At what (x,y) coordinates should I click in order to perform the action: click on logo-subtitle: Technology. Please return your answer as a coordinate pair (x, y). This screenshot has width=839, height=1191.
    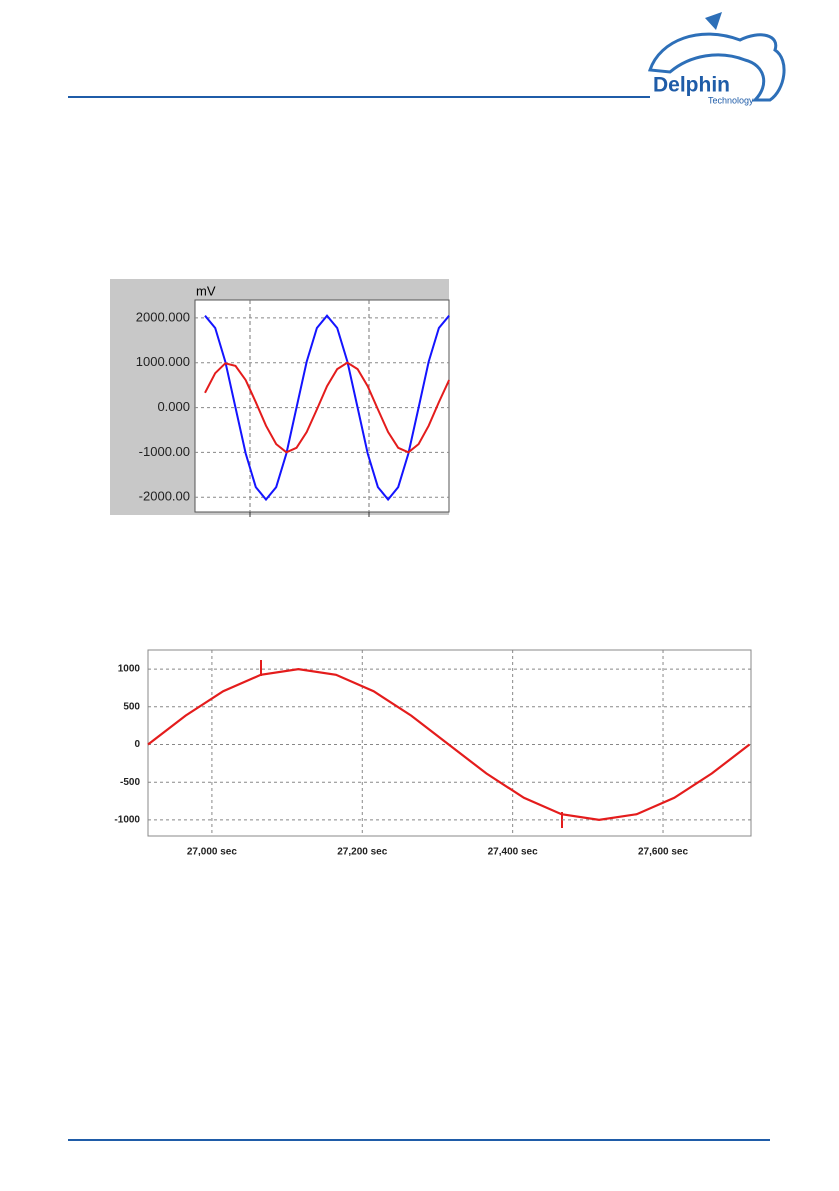
    Looking at the image, I should click on (731, 100).